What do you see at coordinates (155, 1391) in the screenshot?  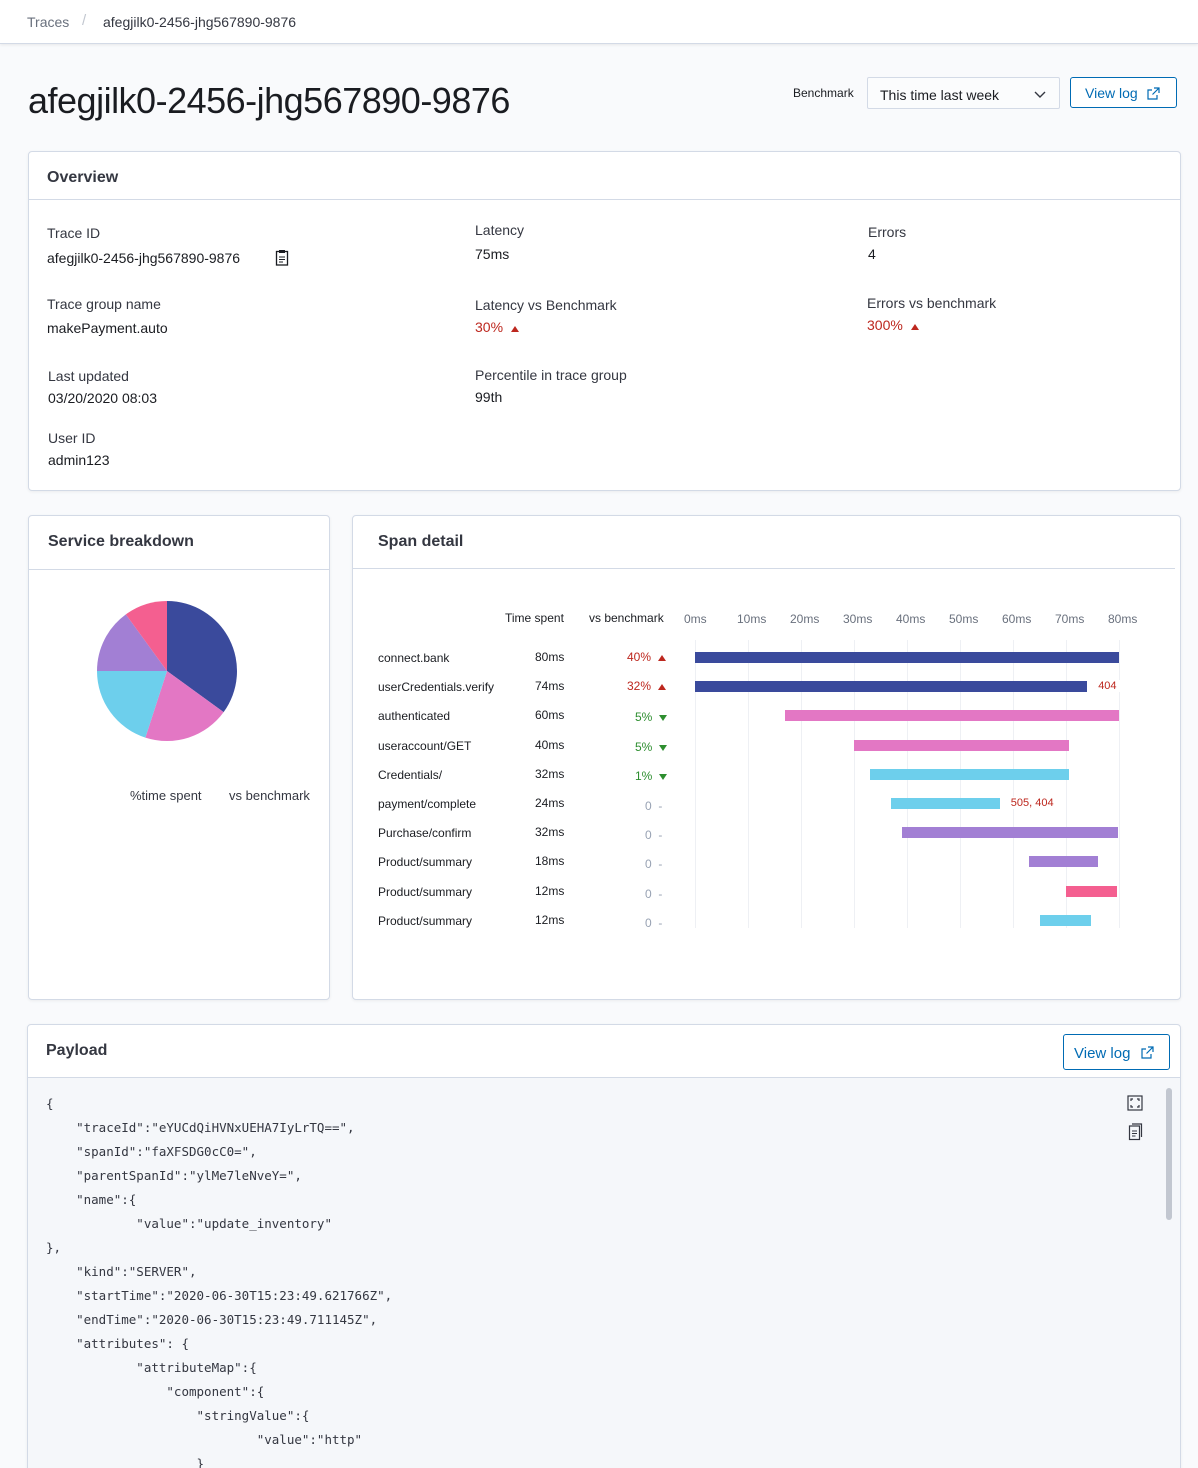 I see `code-line: "component":{` at bounding box center [155, 1391].